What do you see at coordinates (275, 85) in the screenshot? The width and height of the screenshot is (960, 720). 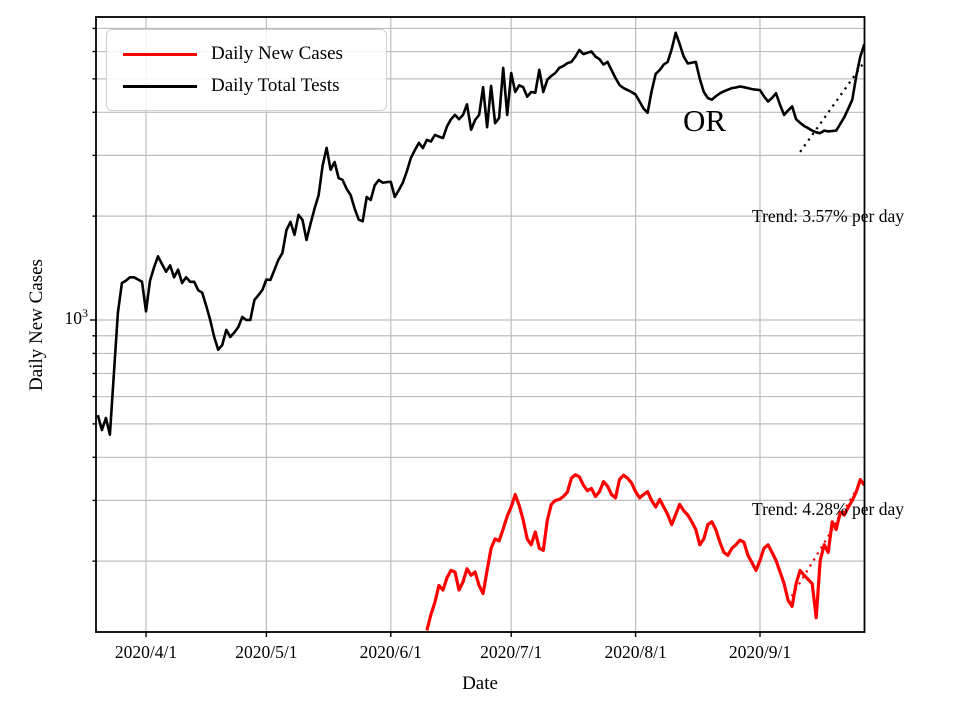 I see `legend-label: Daily Total Tests` at bounding box center [275, 85].